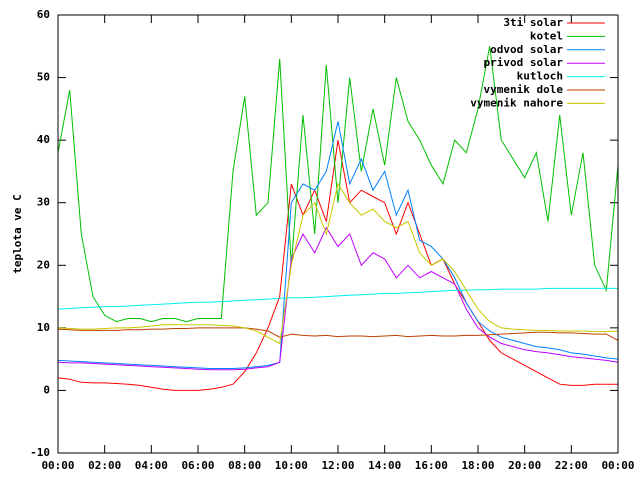  Describe the element at coordinates (431, 465) in the screenshot. I see `x-tick-label: 16:00` at that location.